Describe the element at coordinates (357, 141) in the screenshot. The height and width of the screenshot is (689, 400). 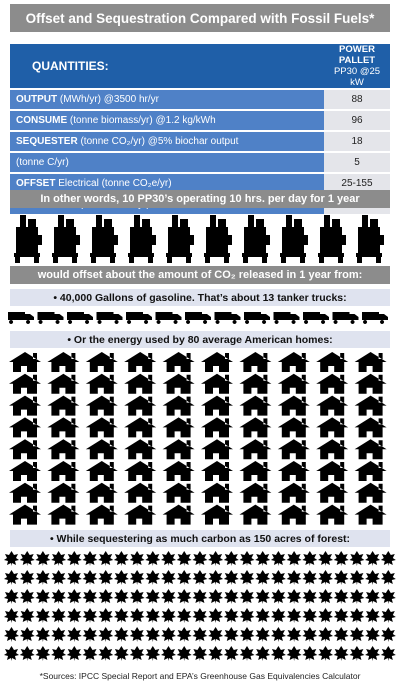
I see `row-value: 18` at that location.